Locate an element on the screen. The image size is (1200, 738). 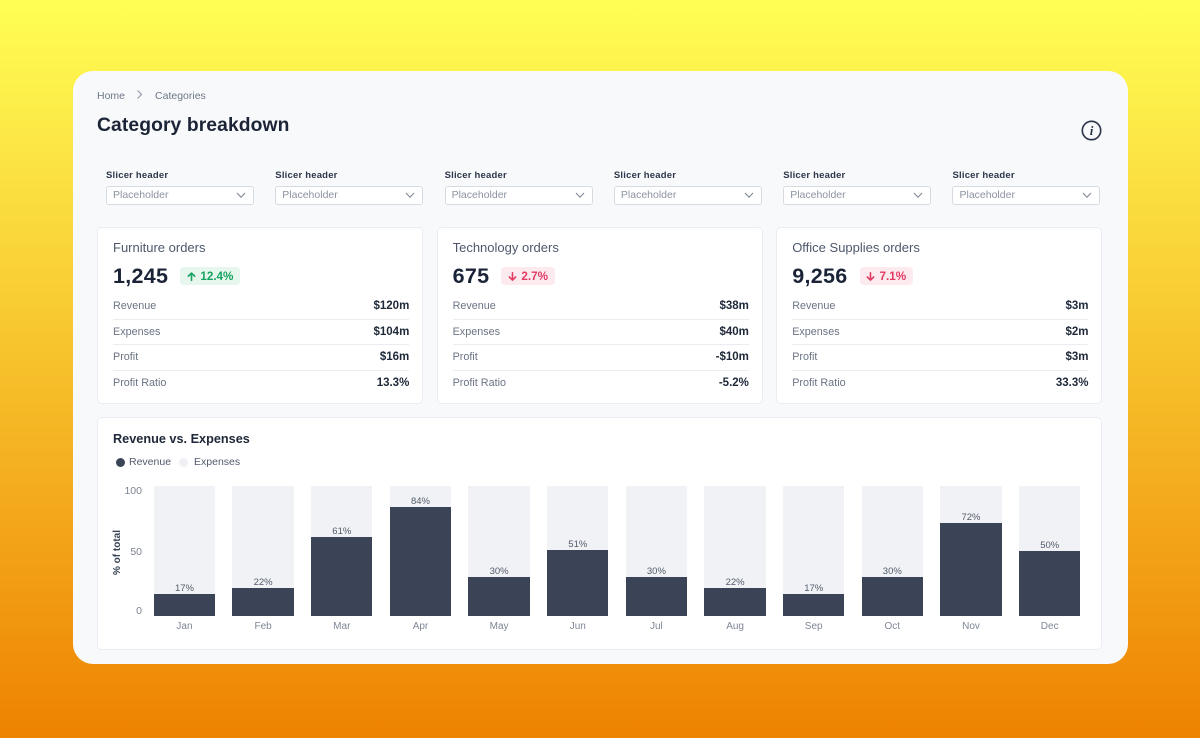
svg-text: i is located at coordinates (1092, 130).